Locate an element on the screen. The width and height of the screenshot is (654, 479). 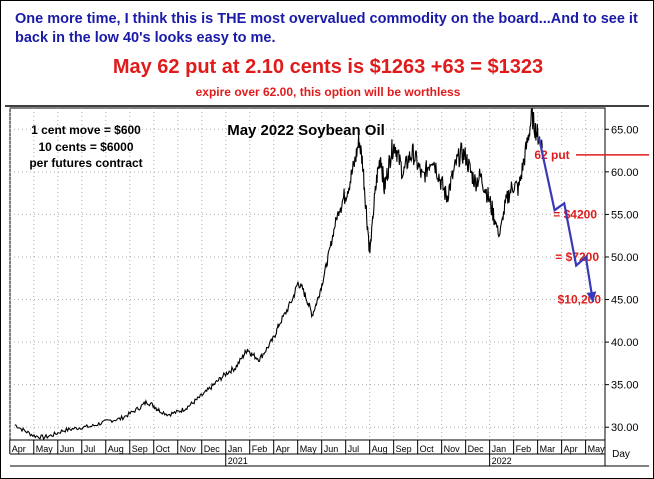
note-line-2: 10 cents = $6000 is located at coordinates (85, 147).